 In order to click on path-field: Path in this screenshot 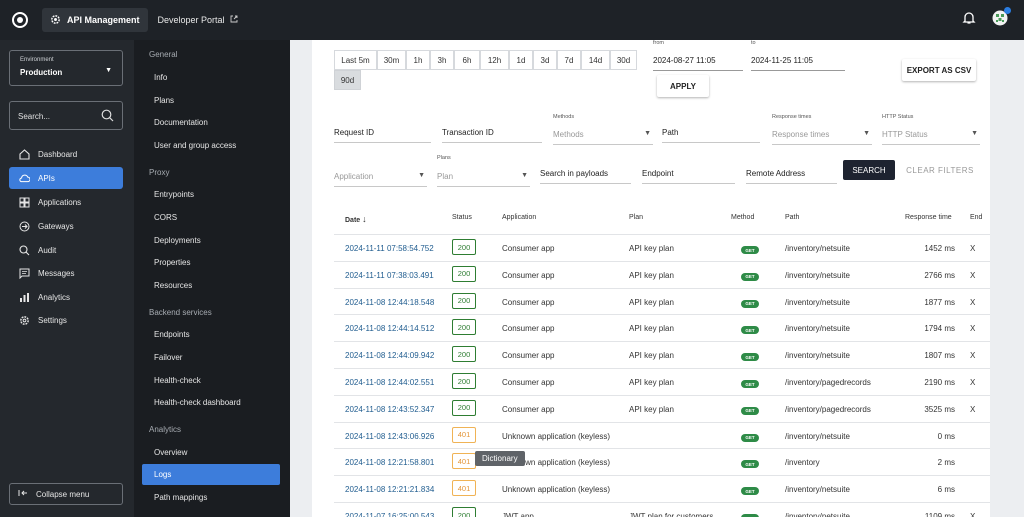, I will do `click(711, 132)`.